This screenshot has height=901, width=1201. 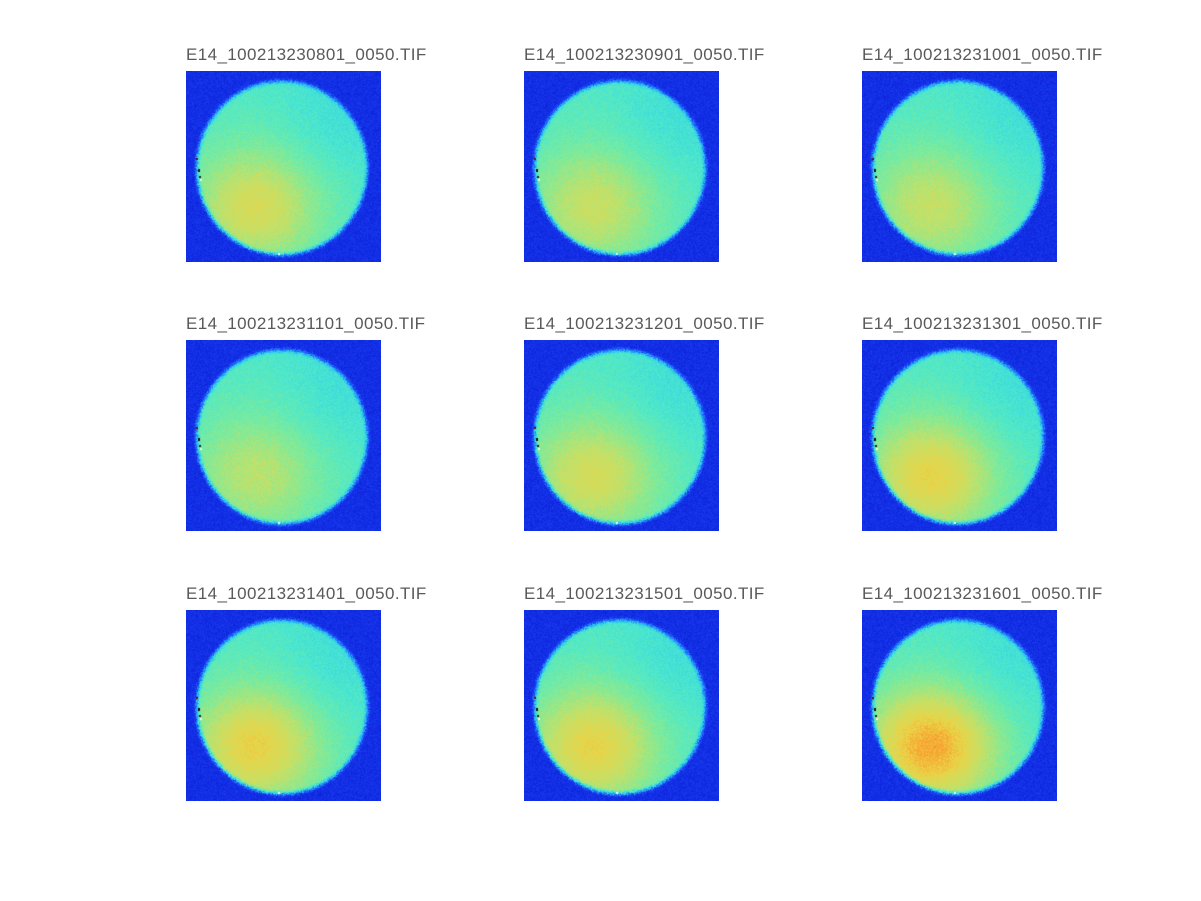 I want to click on image-title: E14_100213231001_0050.TIF, so click(x=982, y=54).